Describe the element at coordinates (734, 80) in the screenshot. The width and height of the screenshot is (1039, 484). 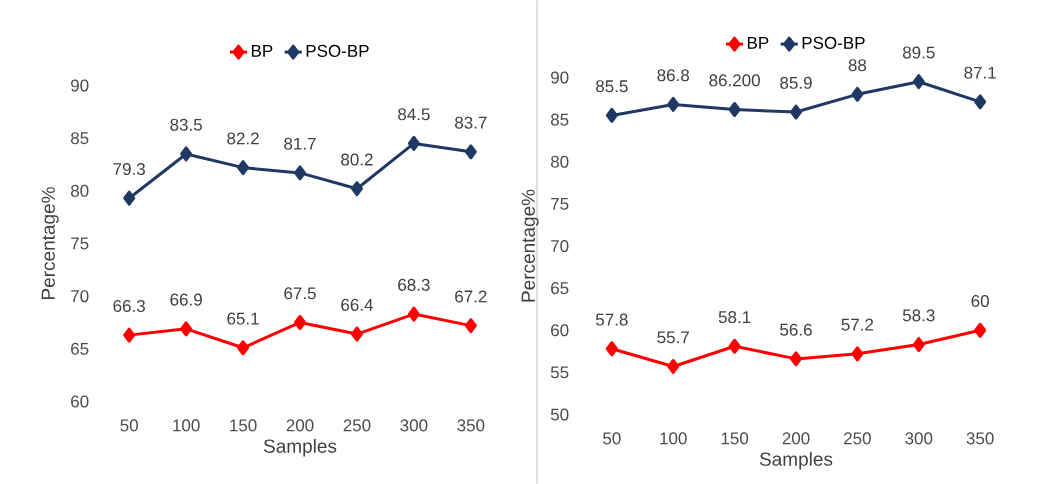
I see `data-label: 86.200` at that location.